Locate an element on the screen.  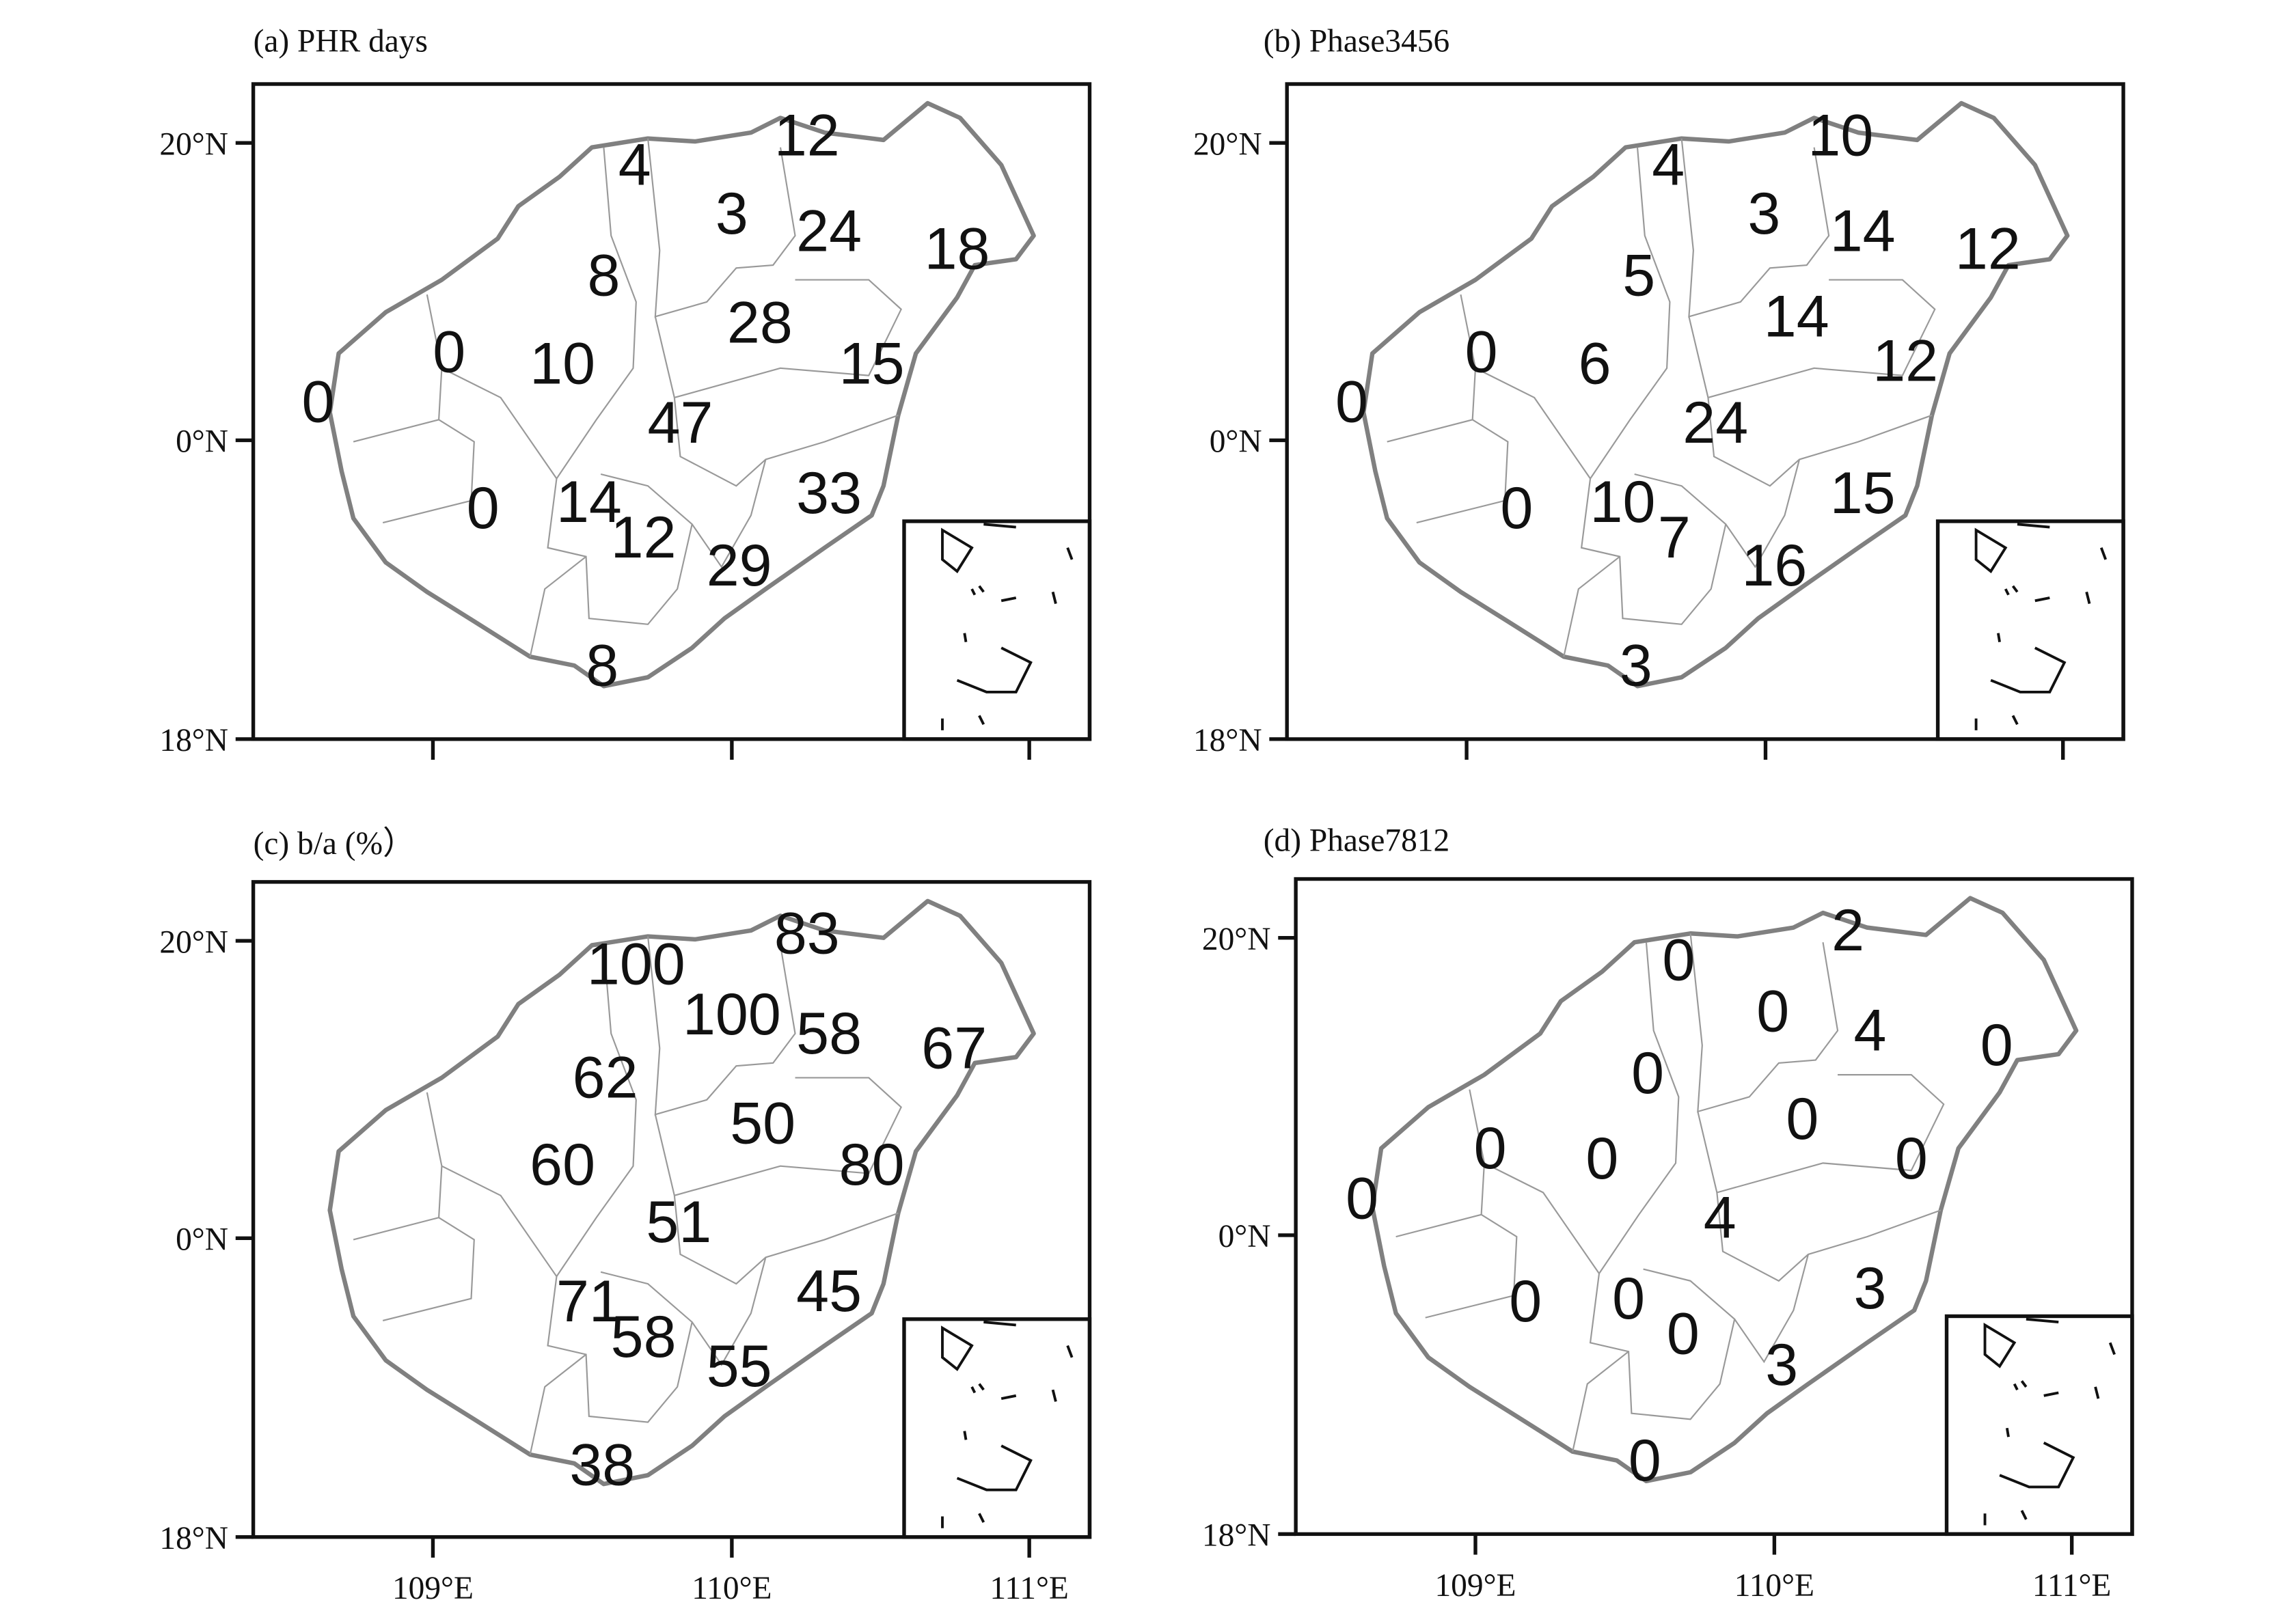
panel-title: (a) PHR days is located at coordinates (341, 41).